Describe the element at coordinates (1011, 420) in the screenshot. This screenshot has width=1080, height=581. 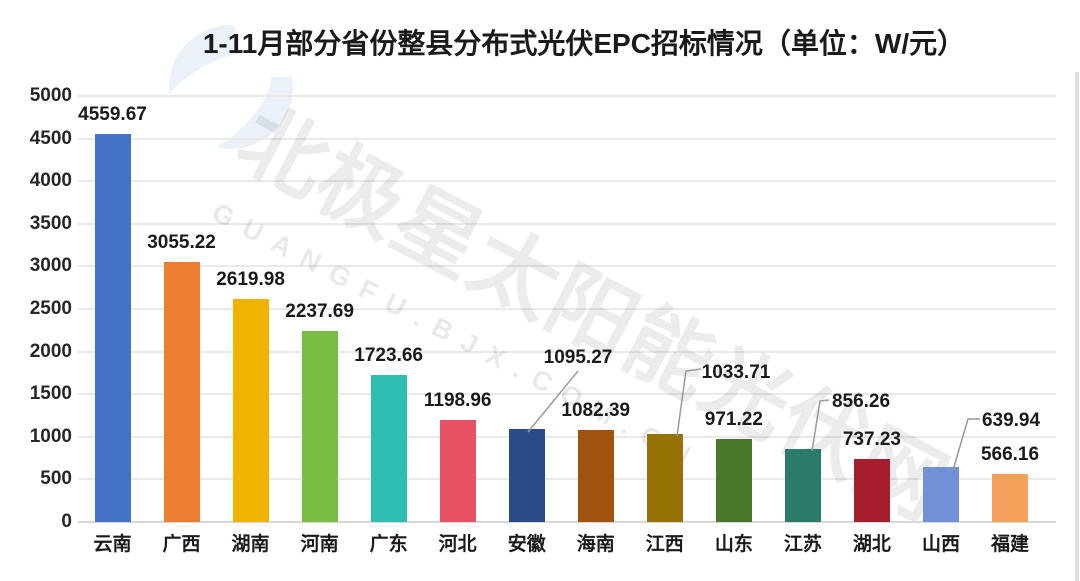
I see `value-label-12: 639.94` at that location.